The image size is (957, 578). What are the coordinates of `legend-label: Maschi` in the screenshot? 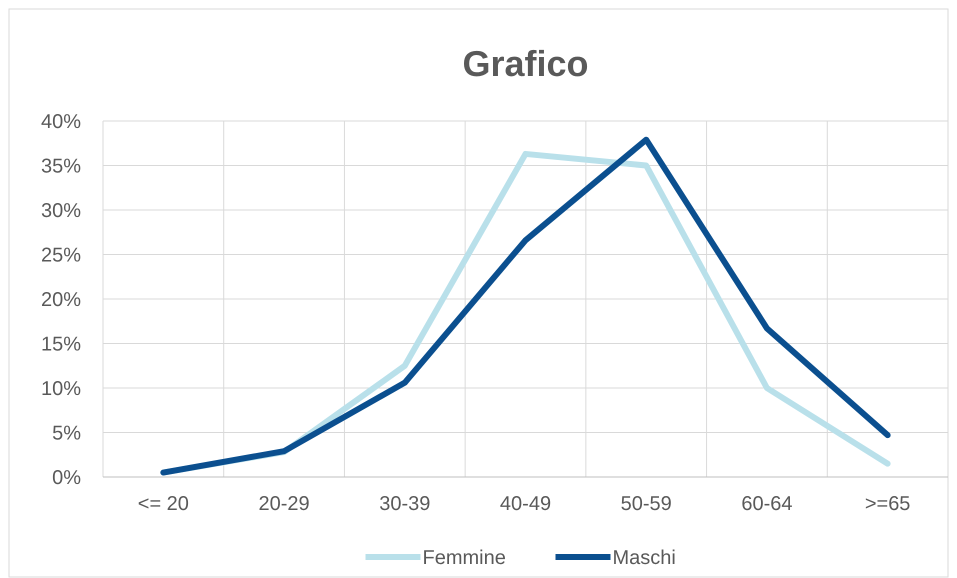 It's located at (644, 558).